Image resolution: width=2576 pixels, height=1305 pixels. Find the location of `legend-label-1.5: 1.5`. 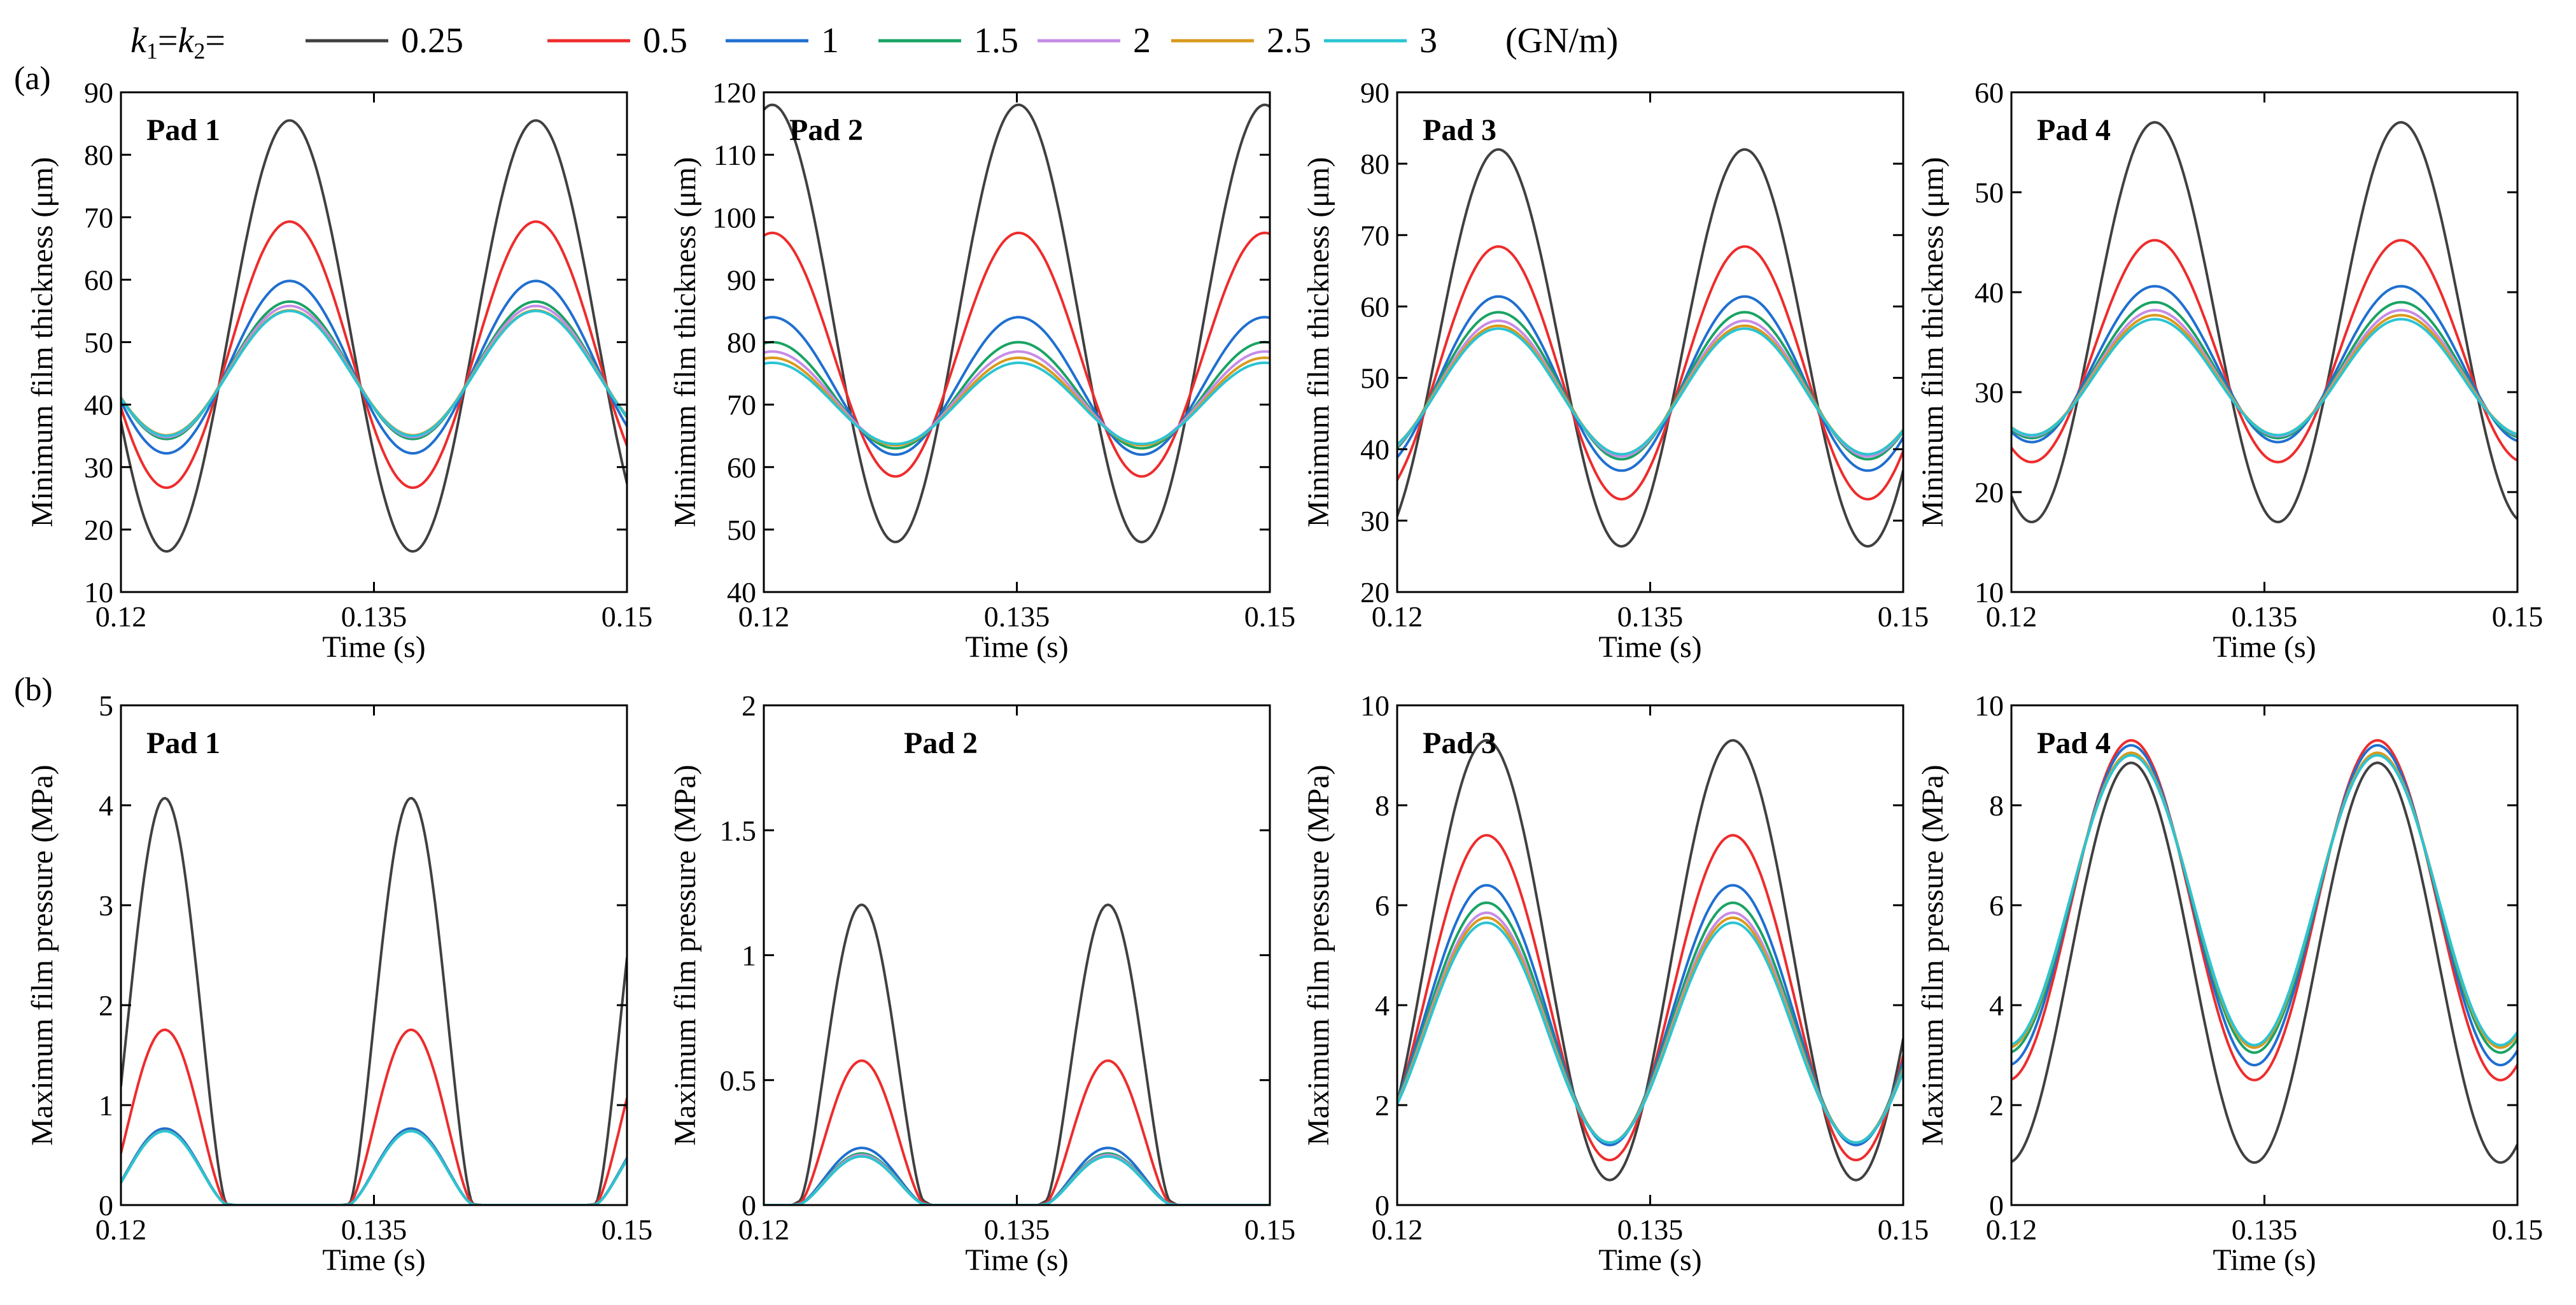

legend-label-1.5: 1.5 is located at coordinates (996, 40).